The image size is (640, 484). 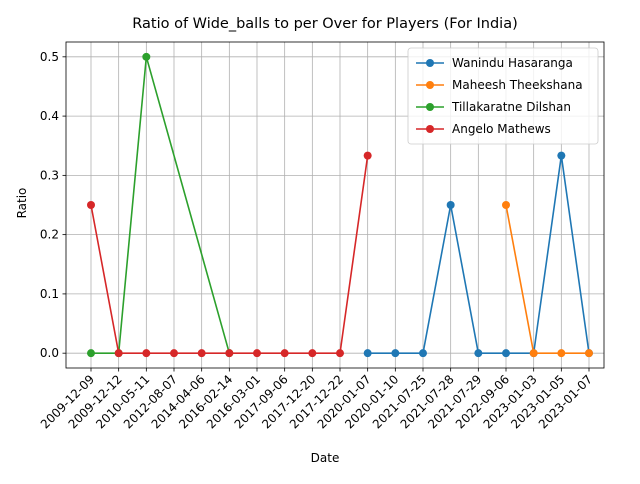 I want to click on x-axis-label: Date, so click(x=325, y=458).